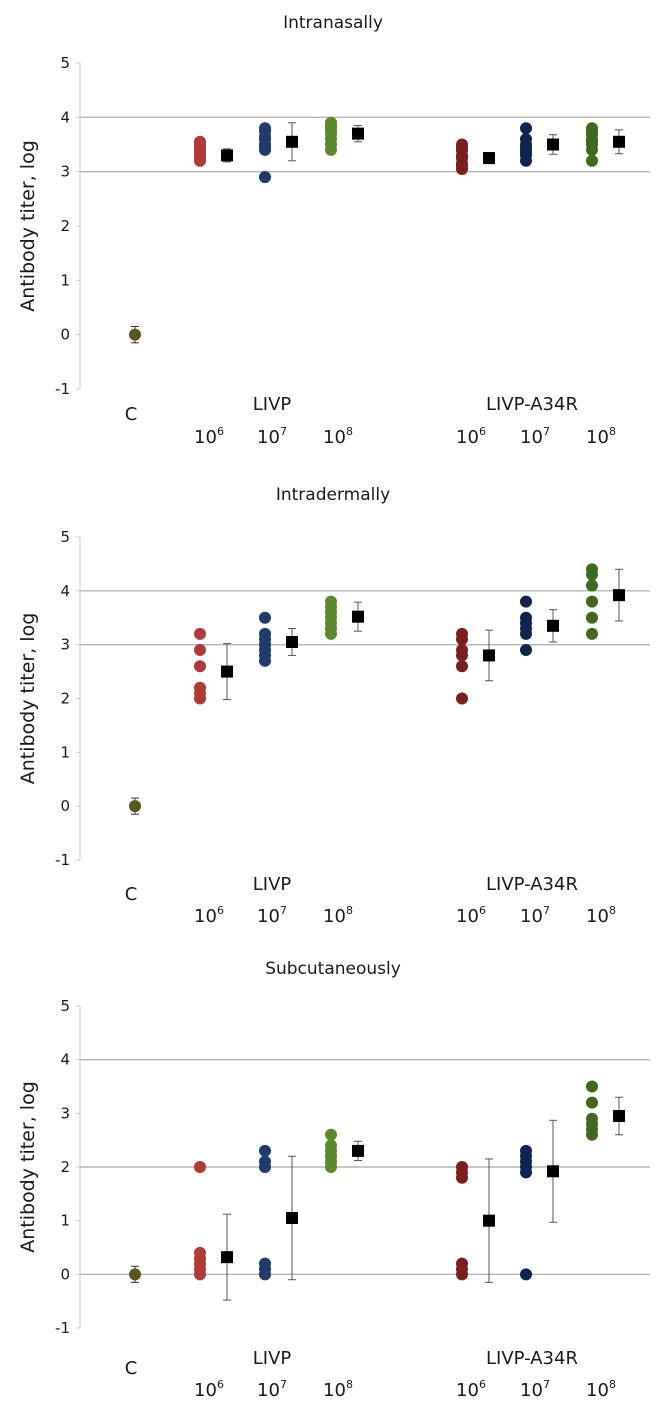  Describe the element at coordinates (349, 910) in the screenshot. I see `dose-exponent: 8` at that location.